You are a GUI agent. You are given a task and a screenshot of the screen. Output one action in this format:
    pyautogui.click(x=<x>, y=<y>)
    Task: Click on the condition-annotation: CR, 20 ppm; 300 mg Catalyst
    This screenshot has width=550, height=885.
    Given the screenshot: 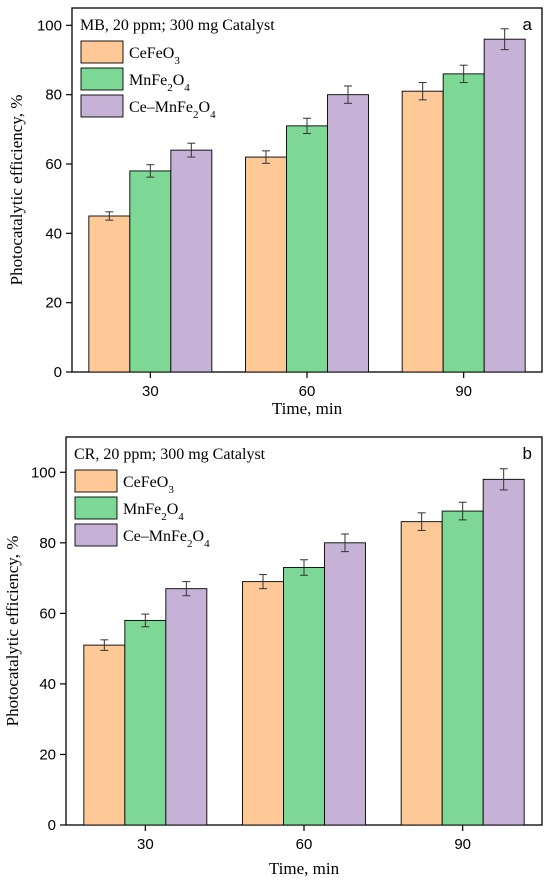 What is the action you would take?
    pyautogui.click(x=170, y=454)
    